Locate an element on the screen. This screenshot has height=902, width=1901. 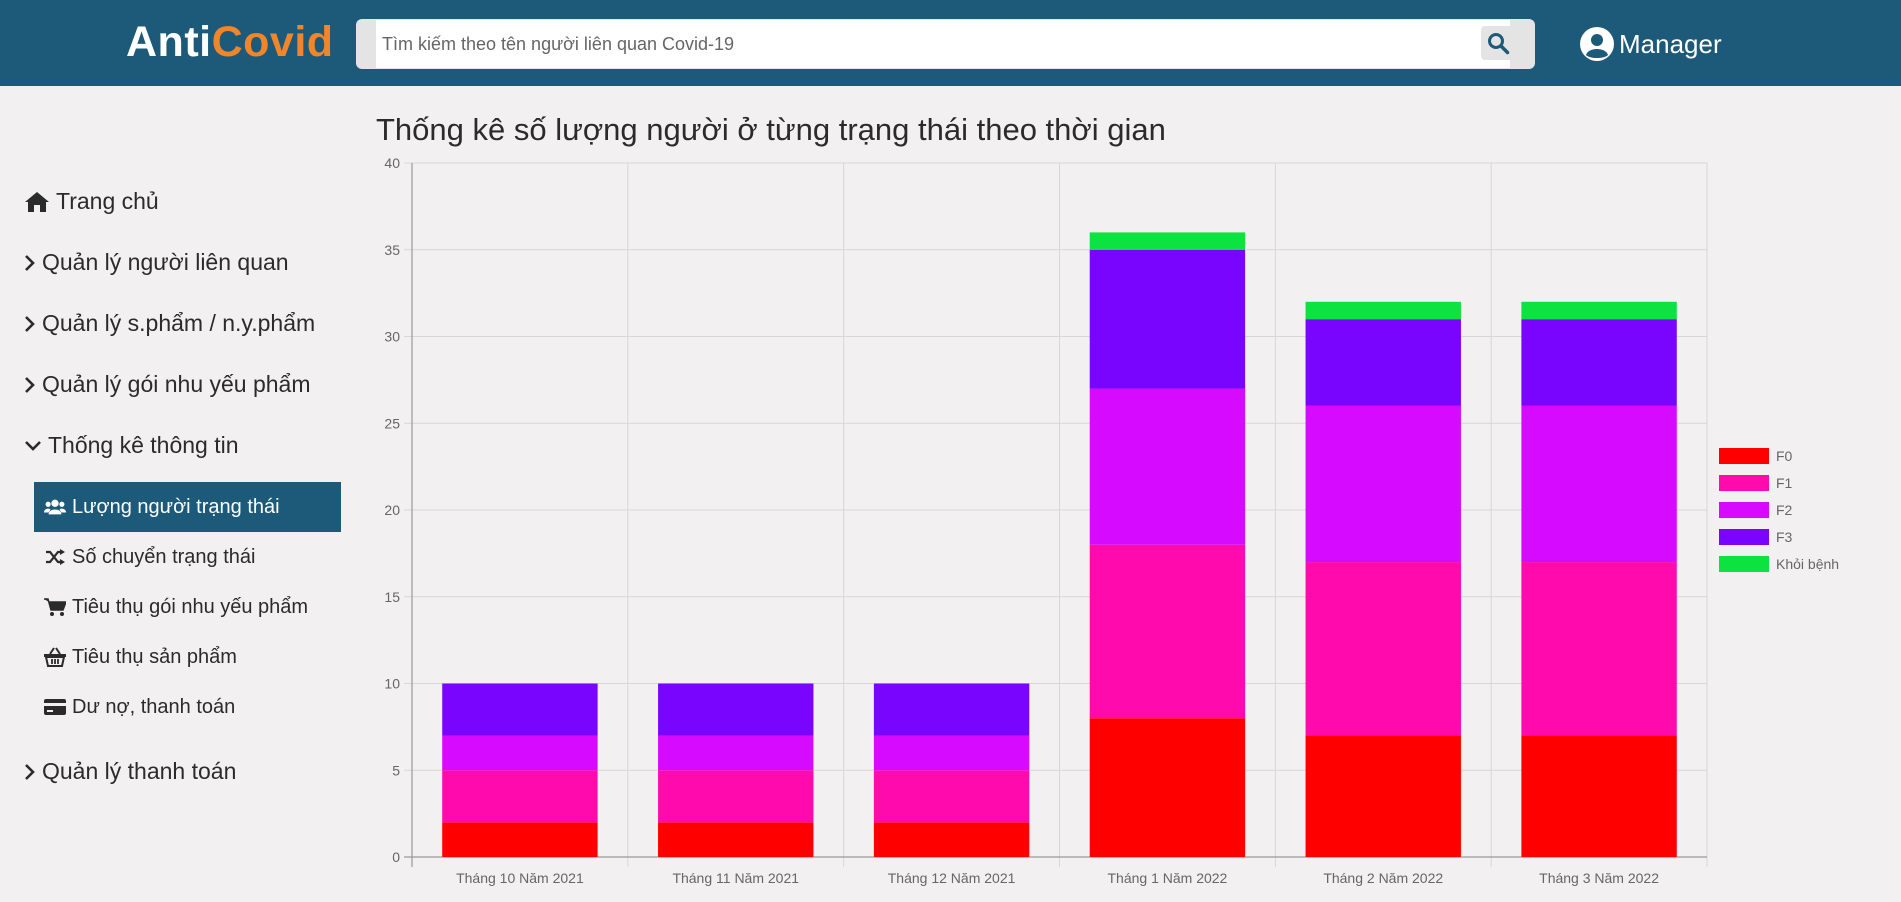
y-tick-label: 25 is located at coordinates (392, 423).